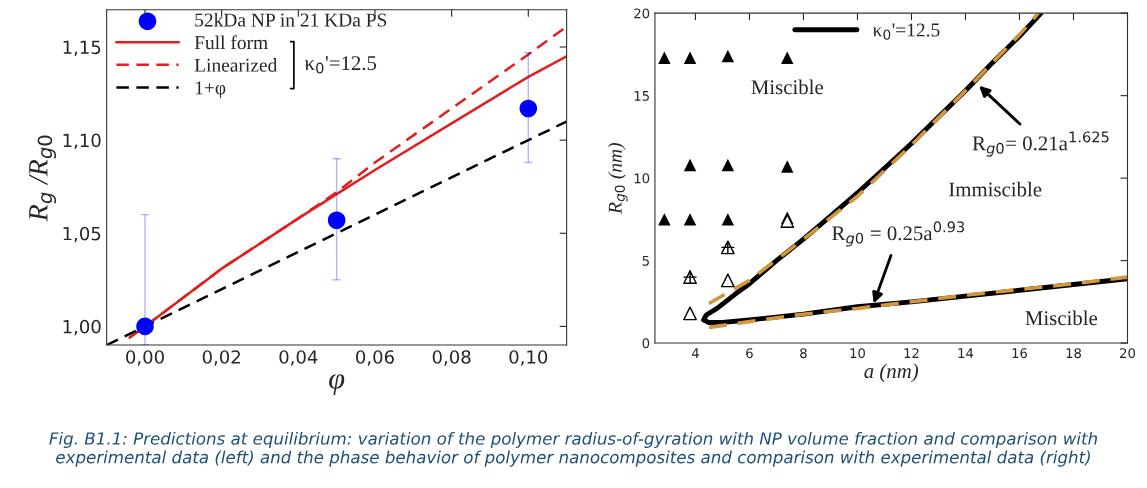 The height and width of the screenshot is (488, 1147). I want to click on y-tick-label: 1,00, so click(82, 327).